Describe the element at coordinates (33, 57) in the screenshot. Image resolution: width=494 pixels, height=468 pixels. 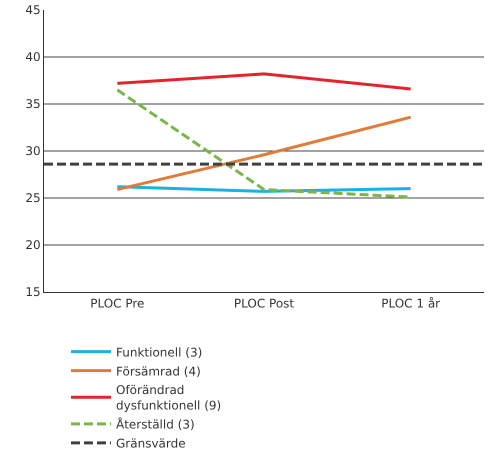
I see `y-tick-label: 40` at that location.